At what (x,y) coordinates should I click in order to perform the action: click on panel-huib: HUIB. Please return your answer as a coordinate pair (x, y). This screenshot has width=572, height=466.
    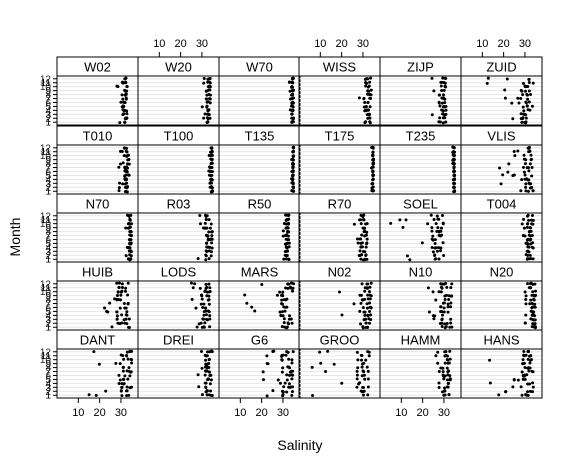
    Looking at the image, I should click on (97, 296).